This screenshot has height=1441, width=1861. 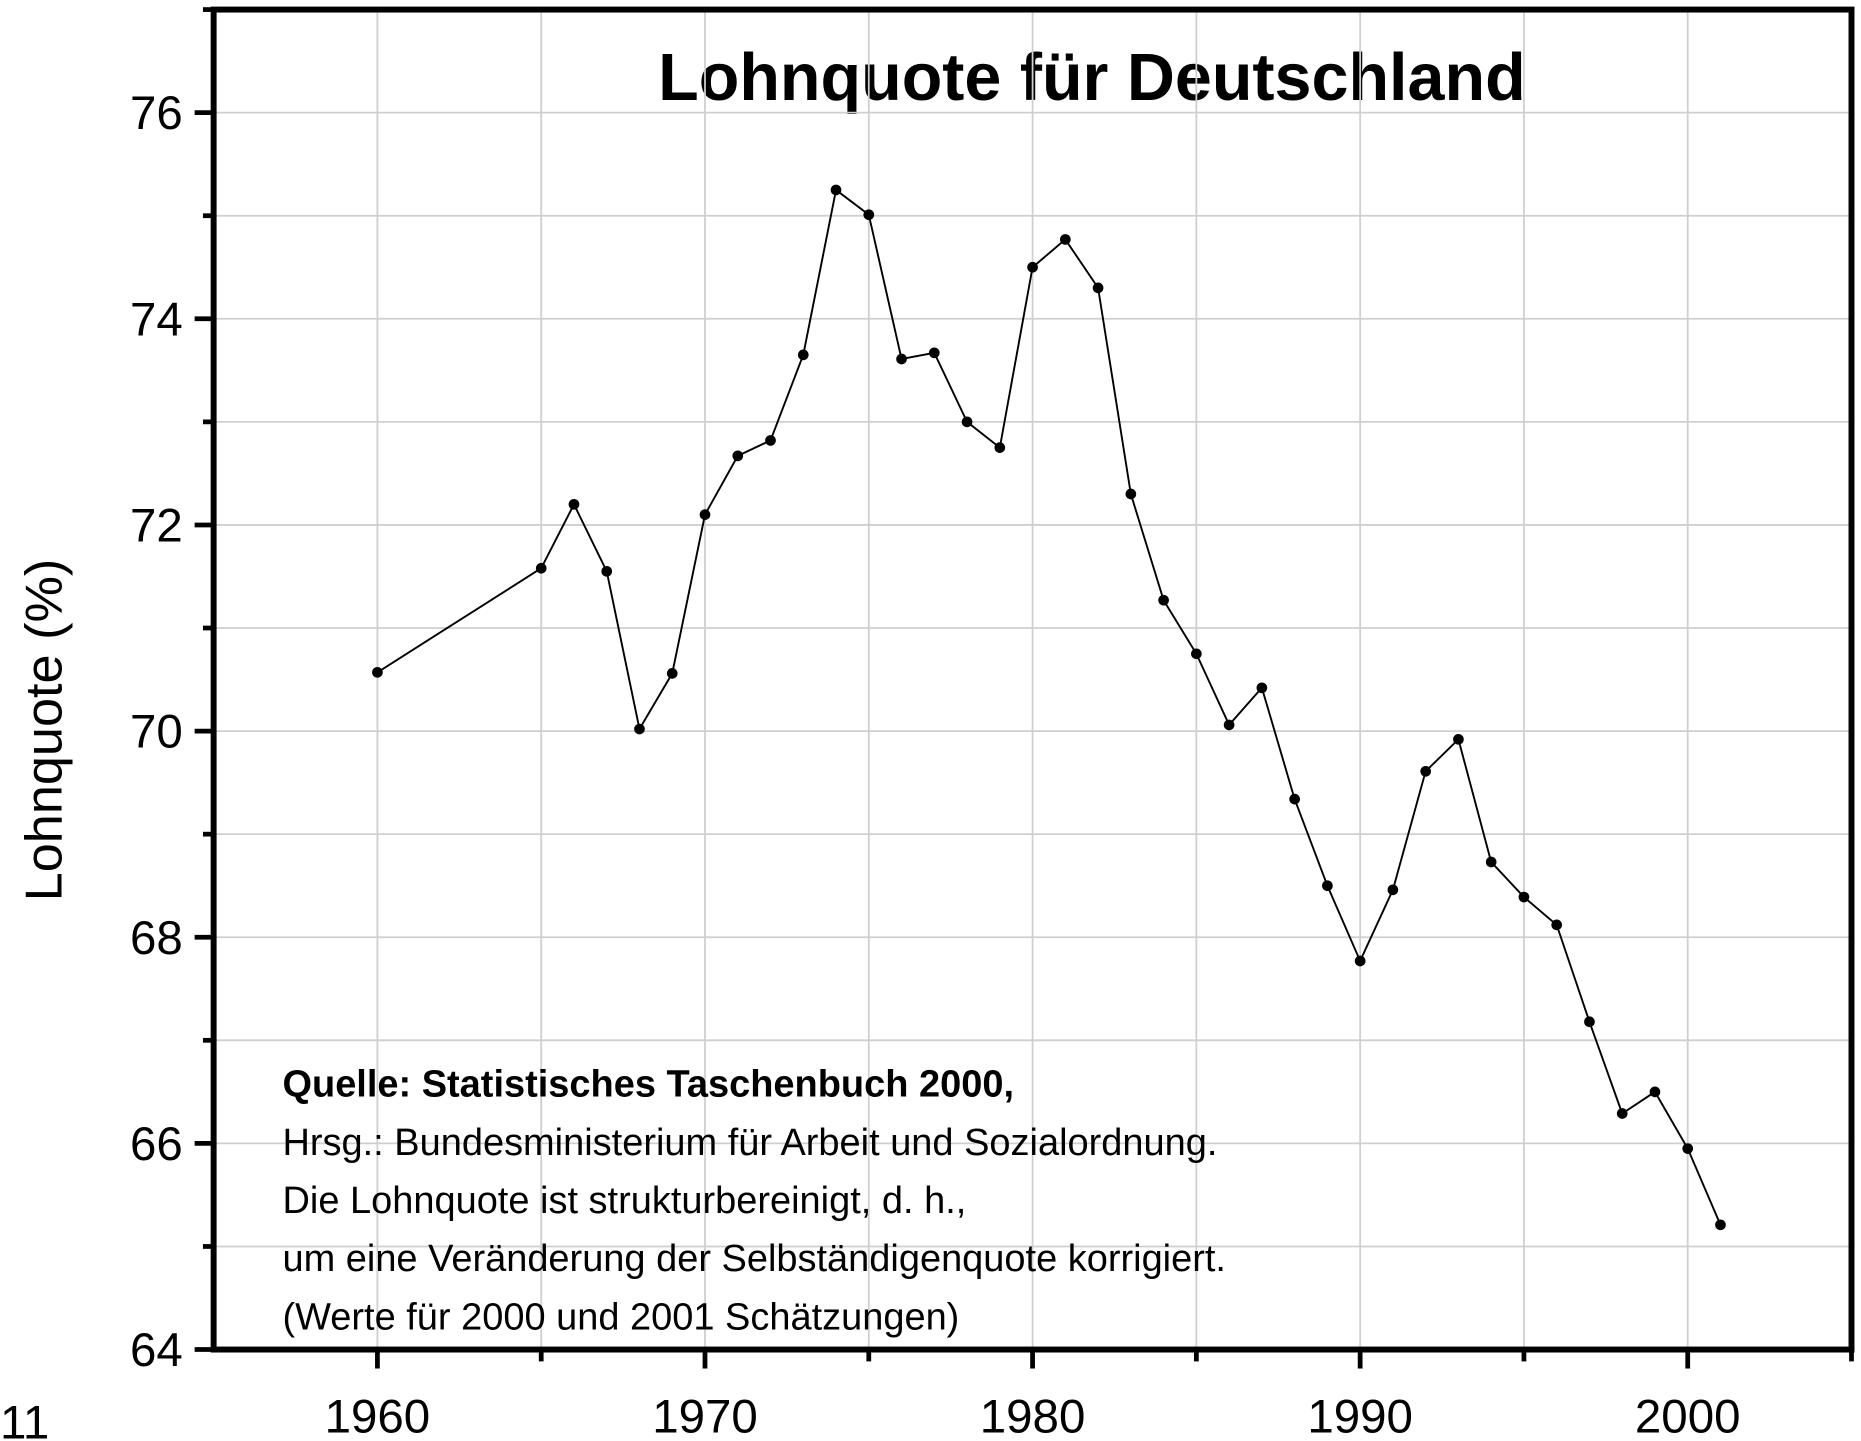 What do you see at coordinates (705, 1416) in the screenshot?
I see `x-tick-label: 1970` at bounding box center [705, 1416].